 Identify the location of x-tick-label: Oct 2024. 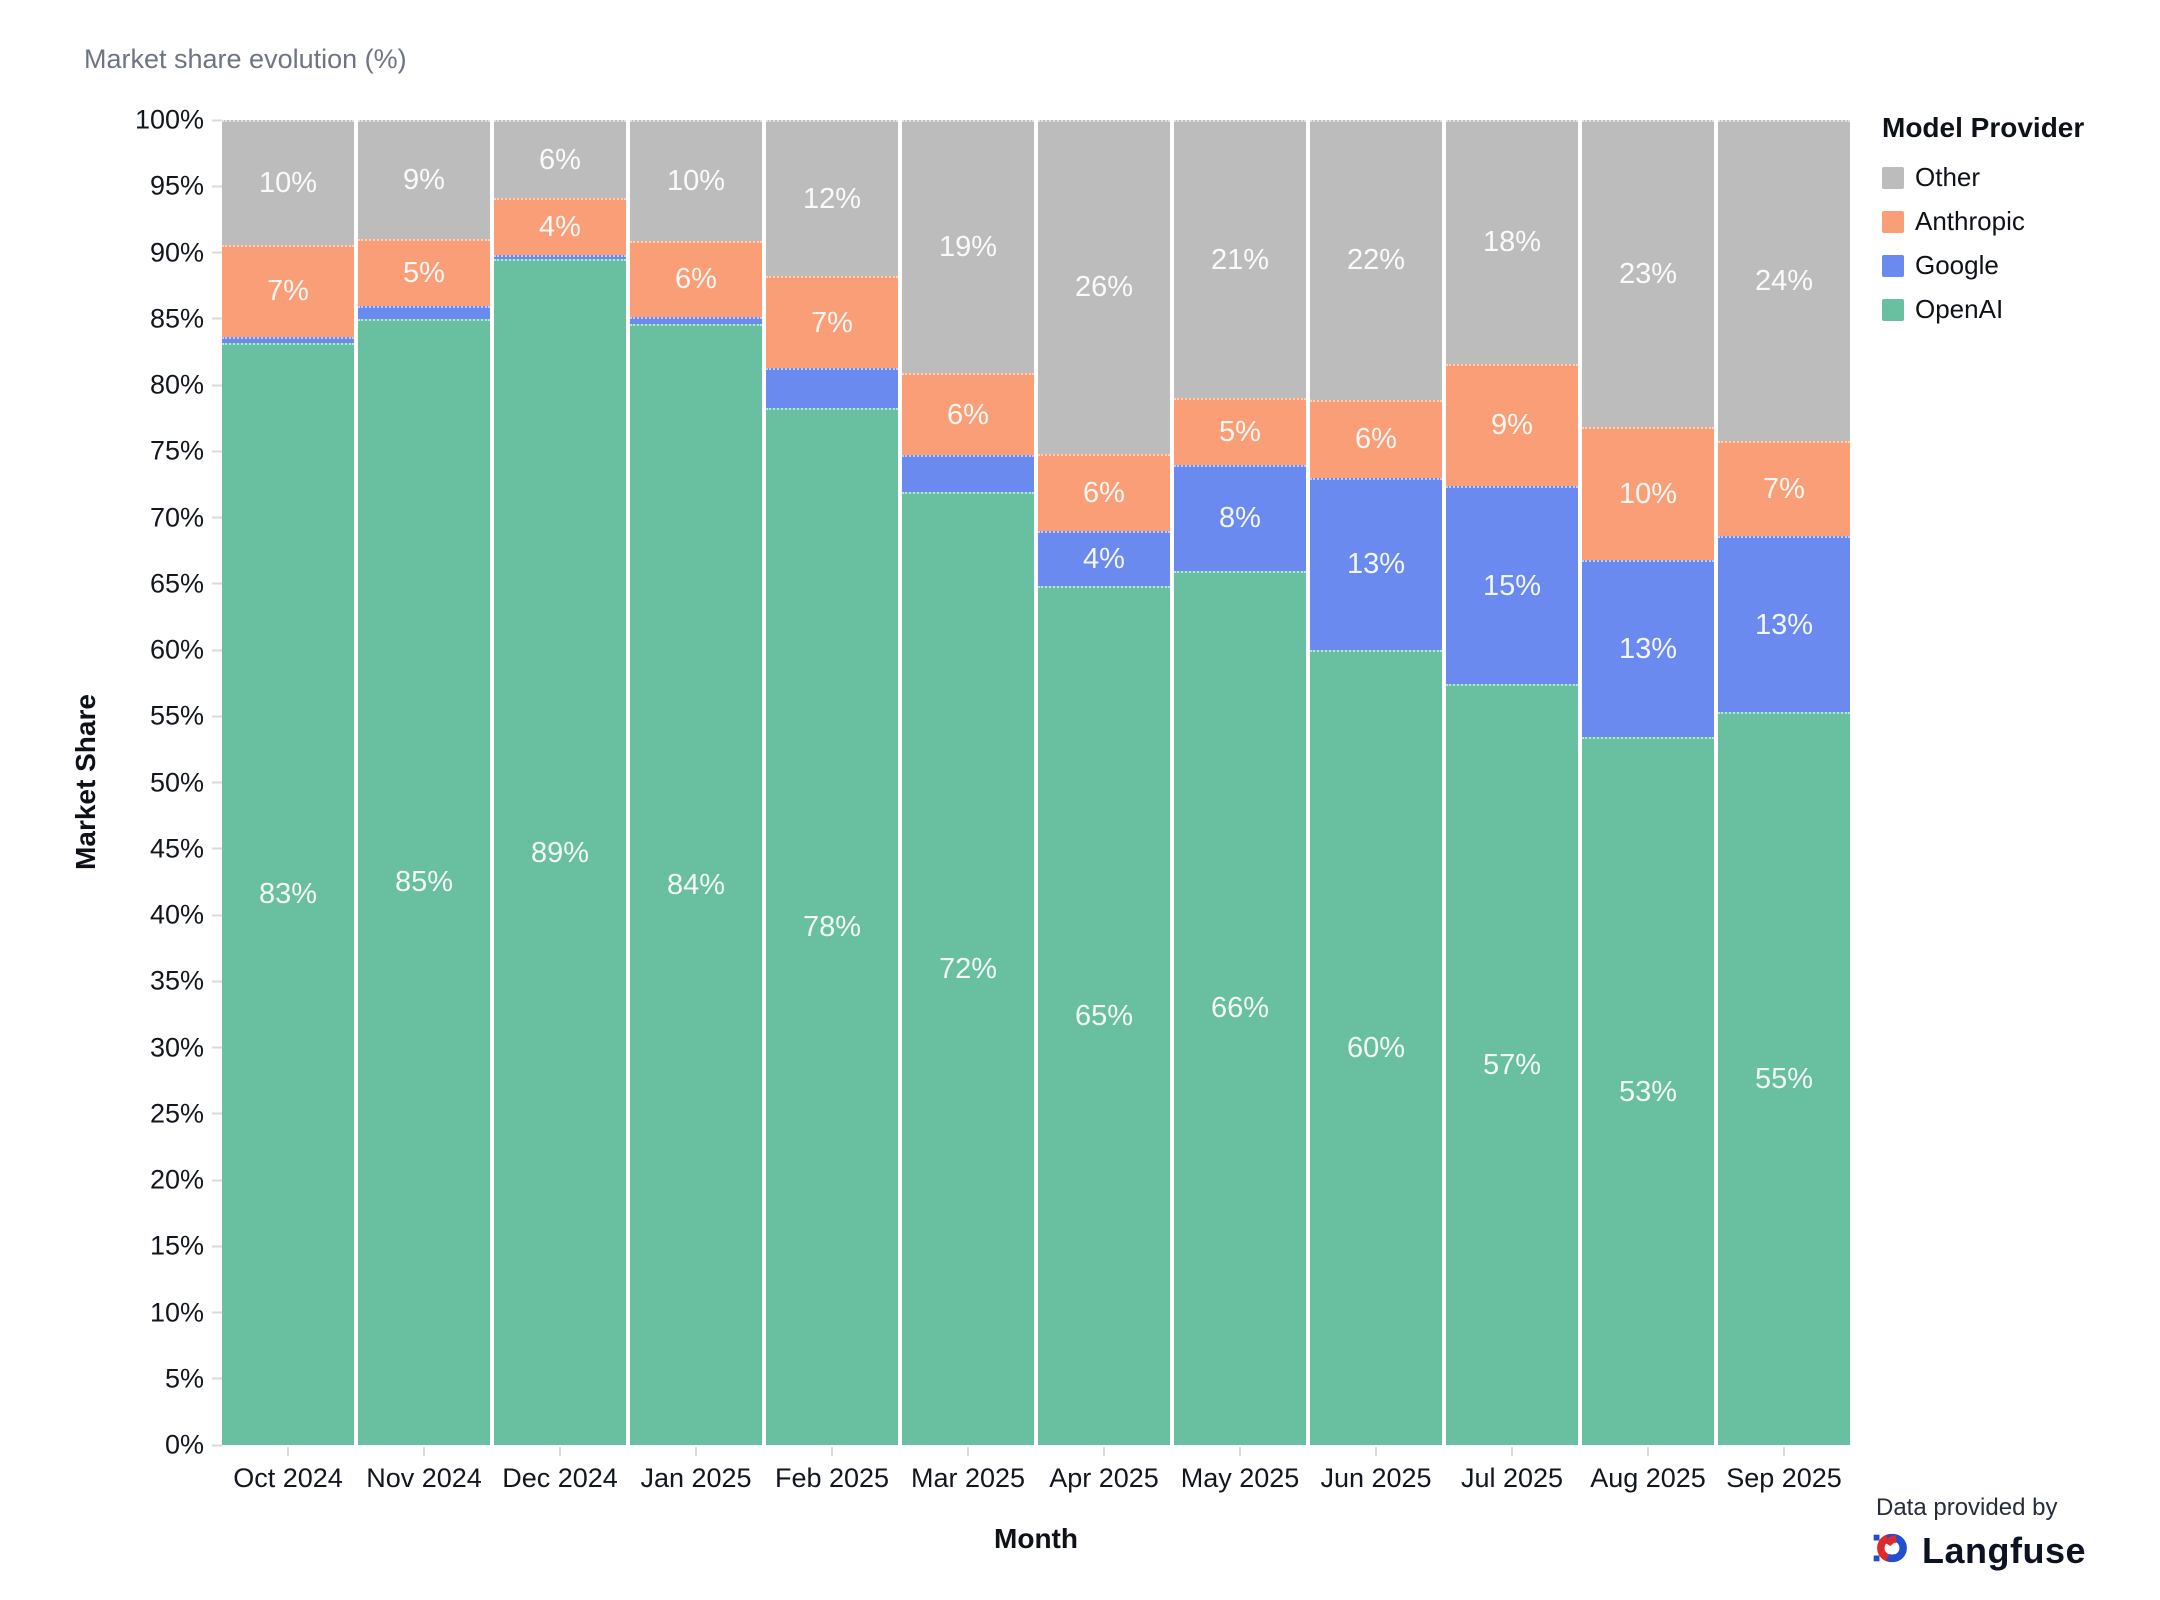
(288, 1478).